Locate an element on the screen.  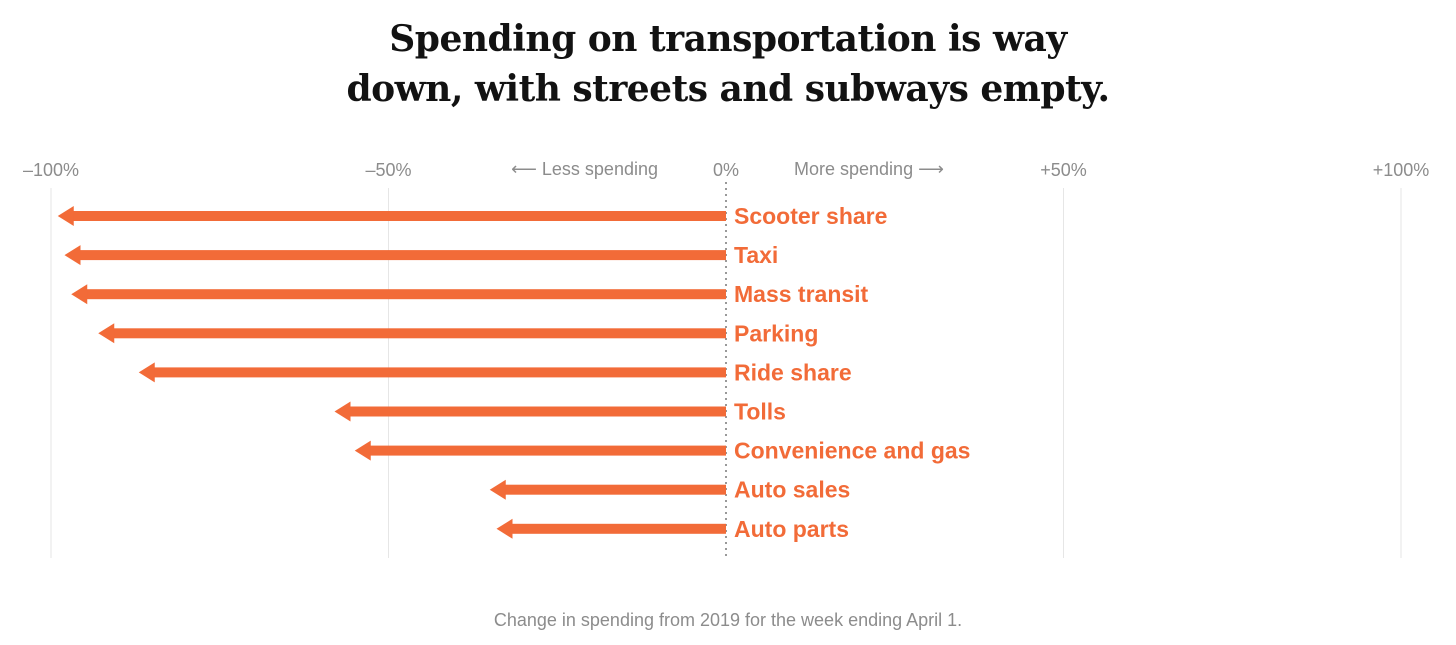
x-tick-label: +100% is located at coordinates (1401, 170).